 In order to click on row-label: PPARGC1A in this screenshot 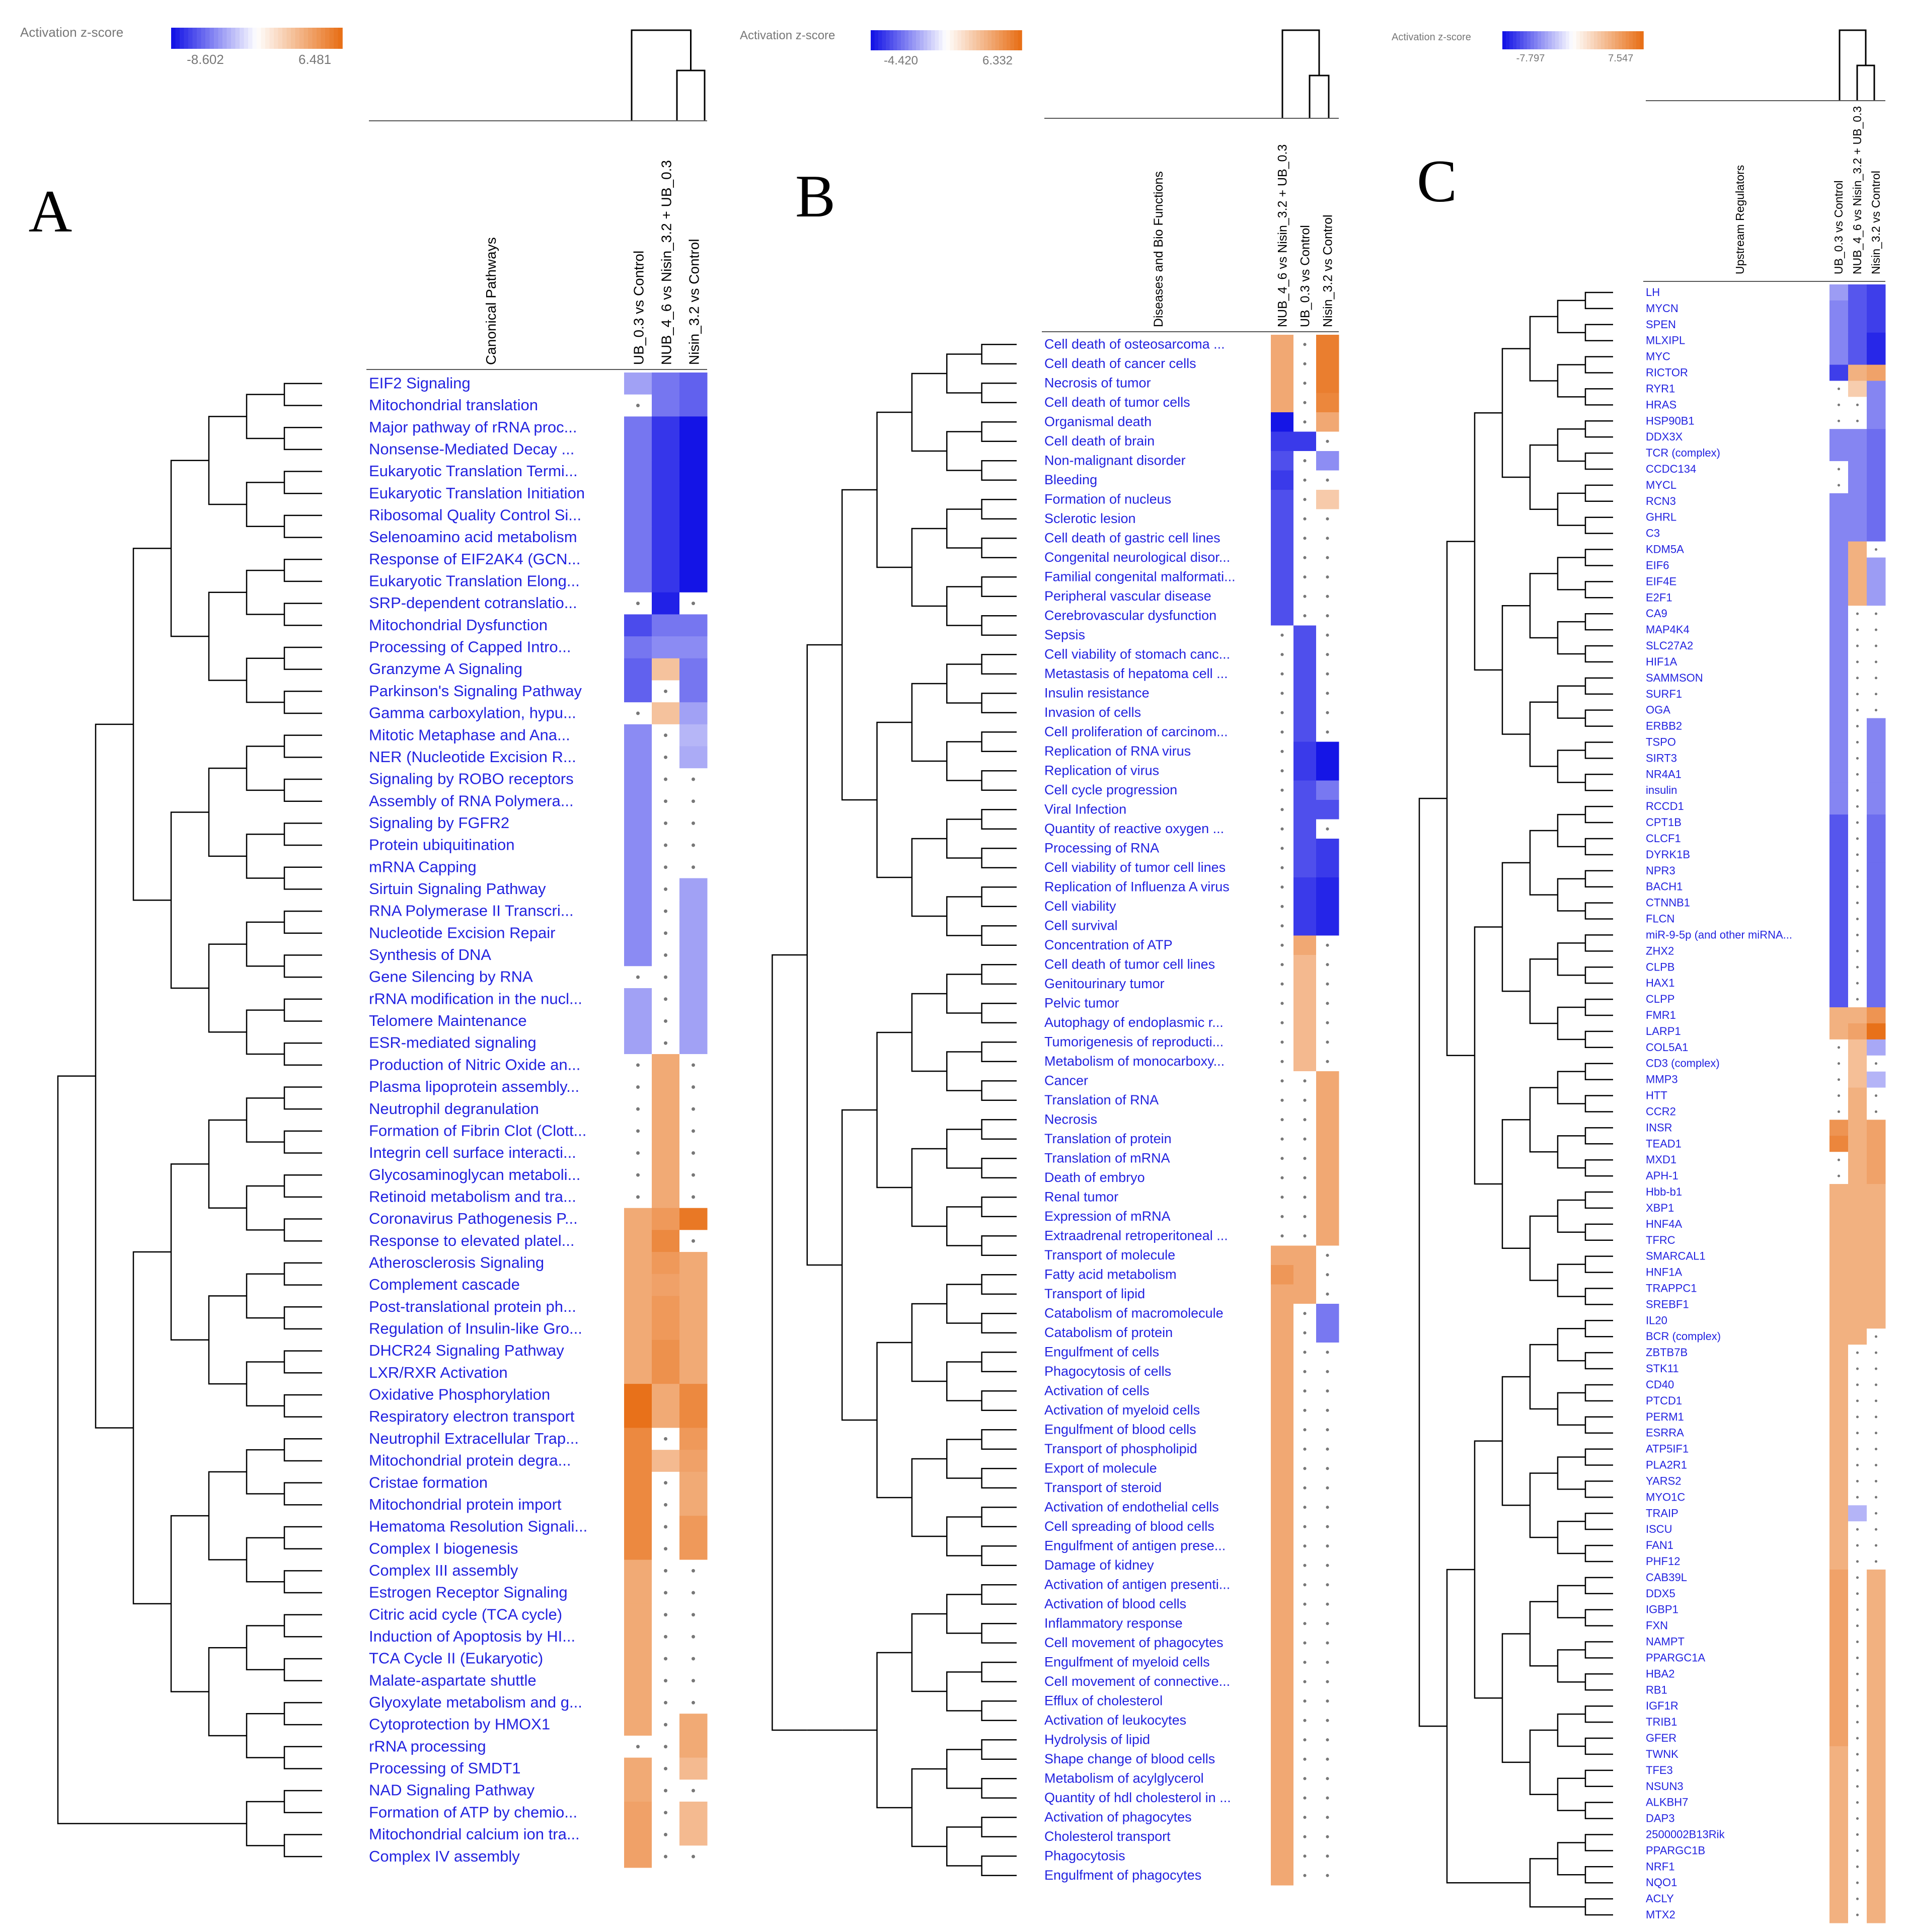, I will do `click(1676, 1657)`.